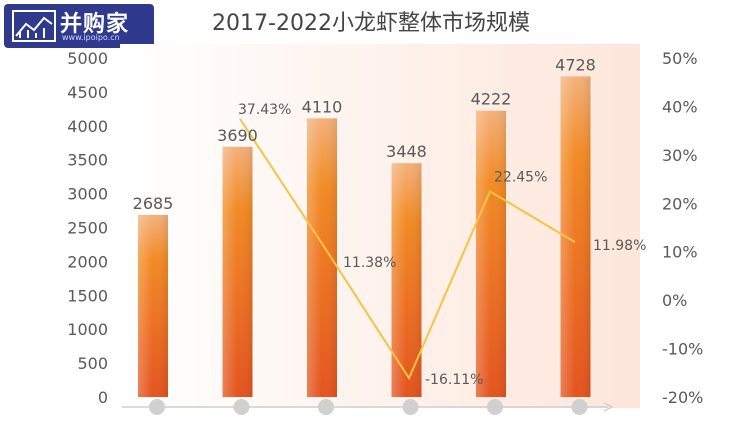 This screenshot has width=743, height=428. Describe the element at coordinates (87, 295) in the screenshot. I see `y-left-tick-label: 1500` at that location.